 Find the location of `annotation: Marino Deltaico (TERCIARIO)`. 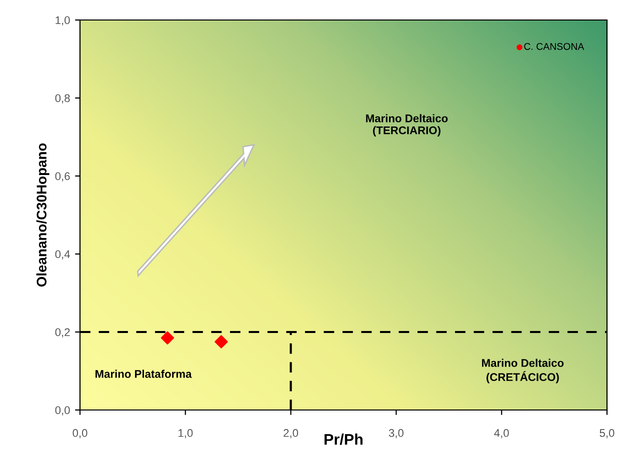

annotation: Marino Deltaico (TERCIARIO) is located at coordinates (407, 125).